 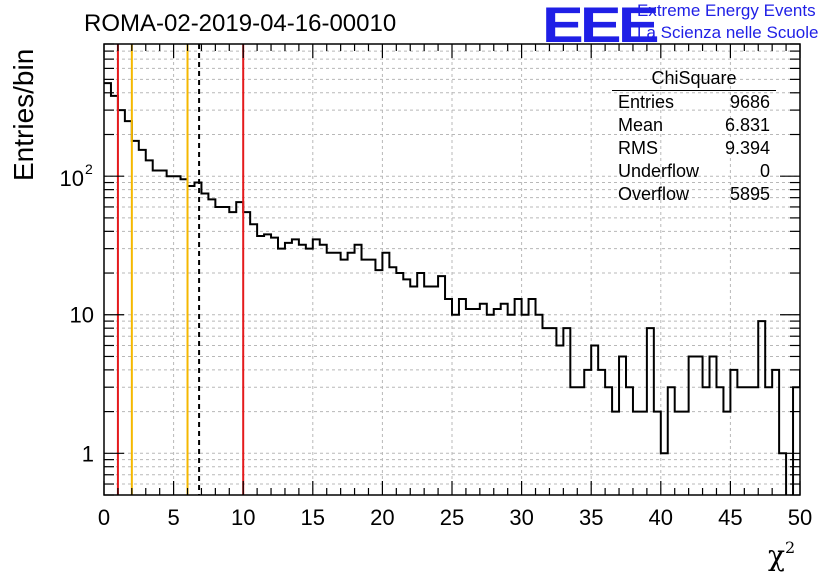 What do you see at coordinates (790, 547) in the screenshot?
I see `x-axis-label-superscript: 2` at bounding box center [790, 547].